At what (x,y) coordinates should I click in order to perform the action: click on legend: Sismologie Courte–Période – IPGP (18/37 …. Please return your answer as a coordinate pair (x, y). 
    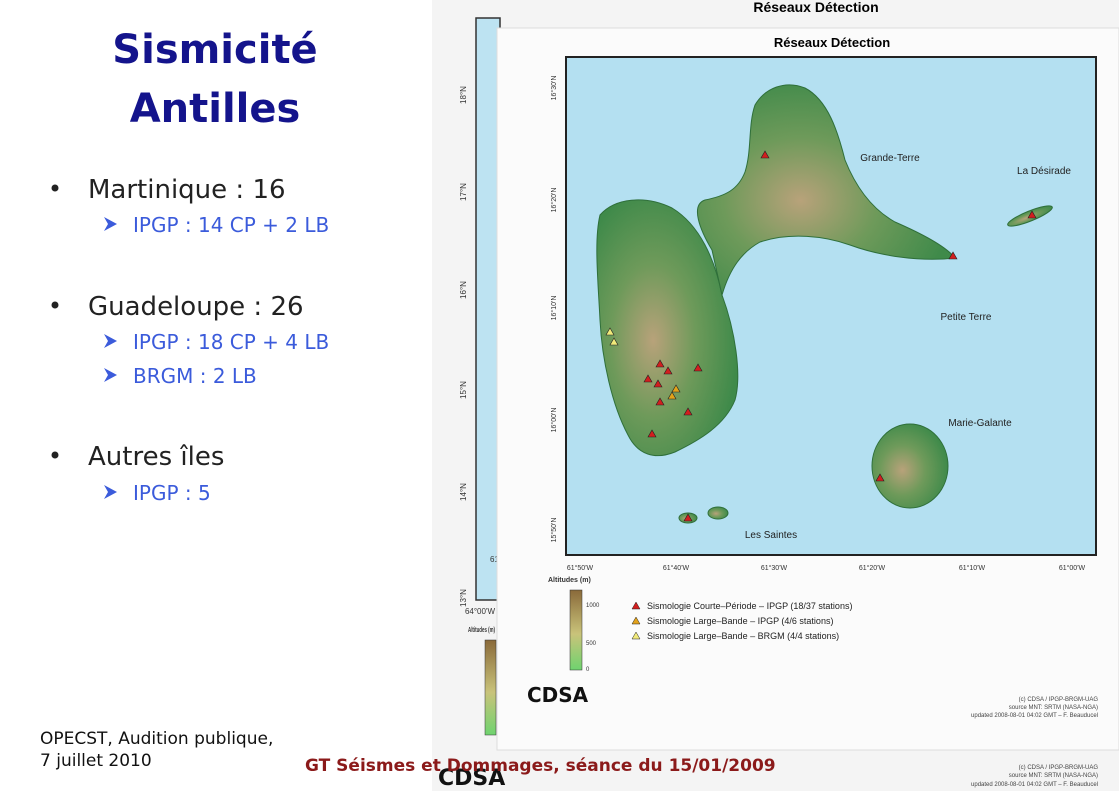
    Looking at the image, I should click on (741, 621).